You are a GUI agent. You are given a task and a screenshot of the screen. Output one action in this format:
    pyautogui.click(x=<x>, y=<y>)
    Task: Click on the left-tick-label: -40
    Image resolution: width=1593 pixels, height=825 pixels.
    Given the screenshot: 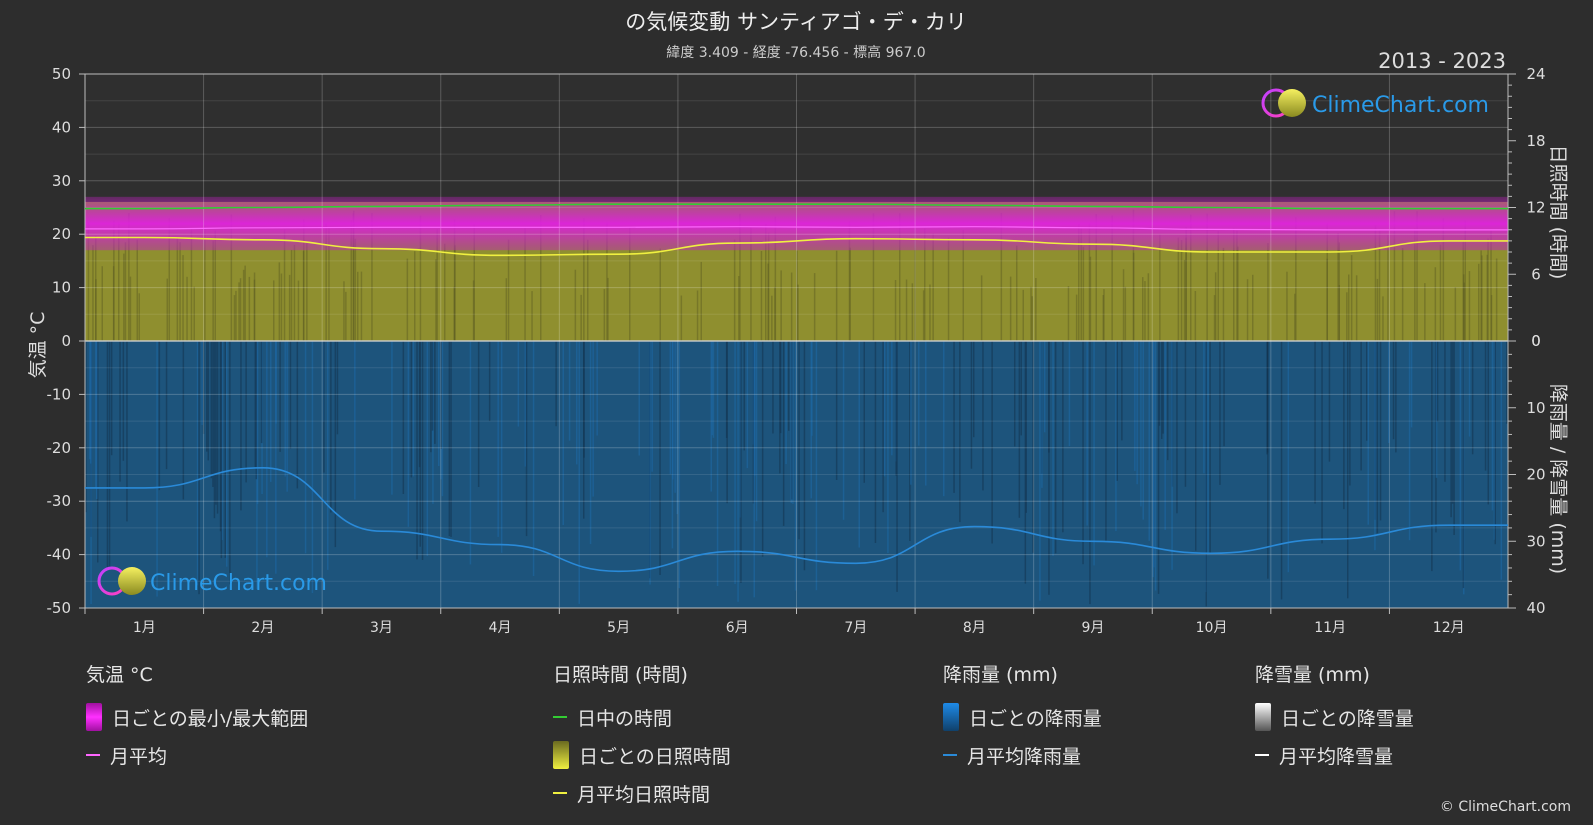 What is the action you would take?
    pyautogui.click(x=59, y=555)
    